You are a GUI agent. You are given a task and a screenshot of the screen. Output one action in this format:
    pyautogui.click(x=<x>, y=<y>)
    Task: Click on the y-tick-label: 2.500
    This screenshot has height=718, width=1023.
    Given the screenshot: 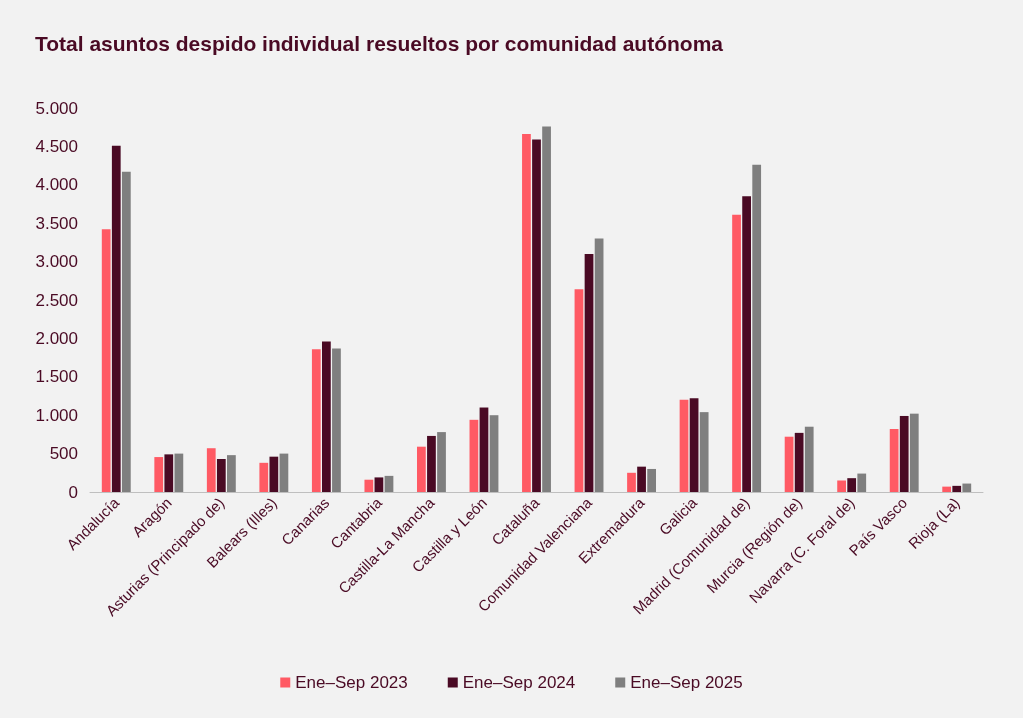 What is the action you would take?
    pyautogui.click(x=56, y=300)
    